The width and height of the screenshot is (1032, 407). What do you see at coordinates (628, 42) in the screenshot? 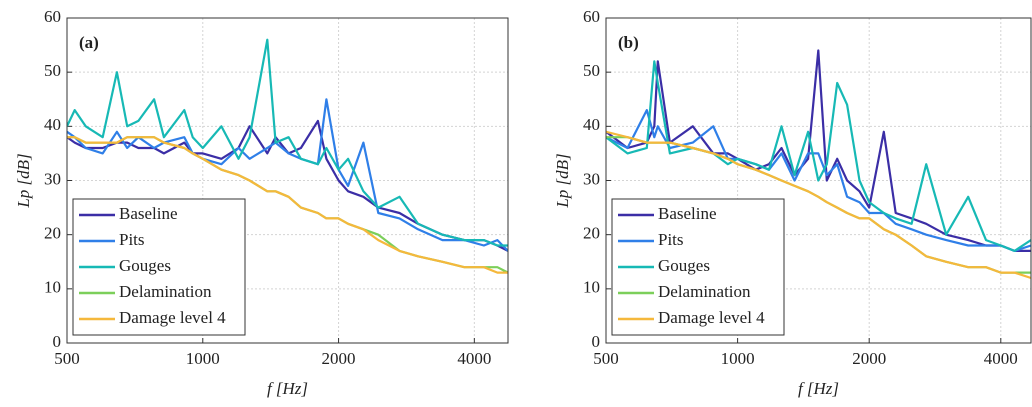
I see `panel-label: (b)` at bounding box center [628, 42].